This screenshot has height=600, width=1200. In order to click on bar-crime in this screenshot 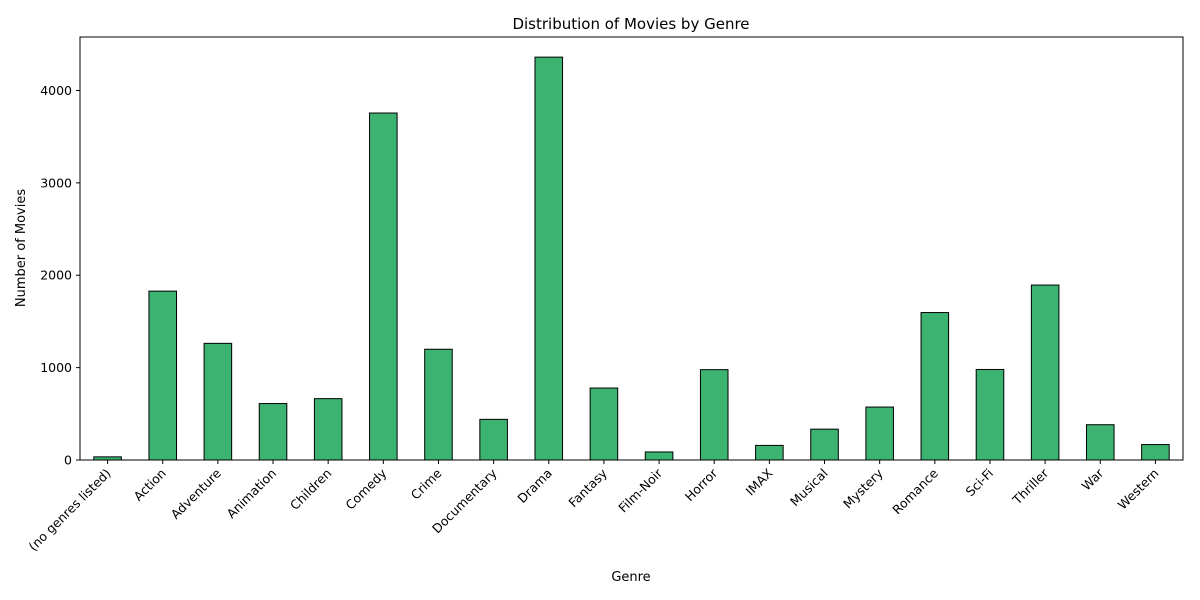, I will do `click(438, 404)`.